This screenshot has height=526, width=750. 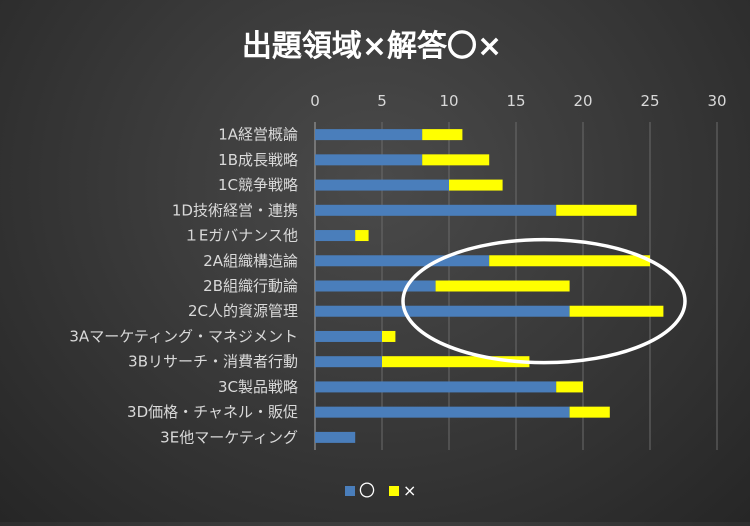 I want to click on category-label: 1C競争戦略, so click(x=258, y=185).